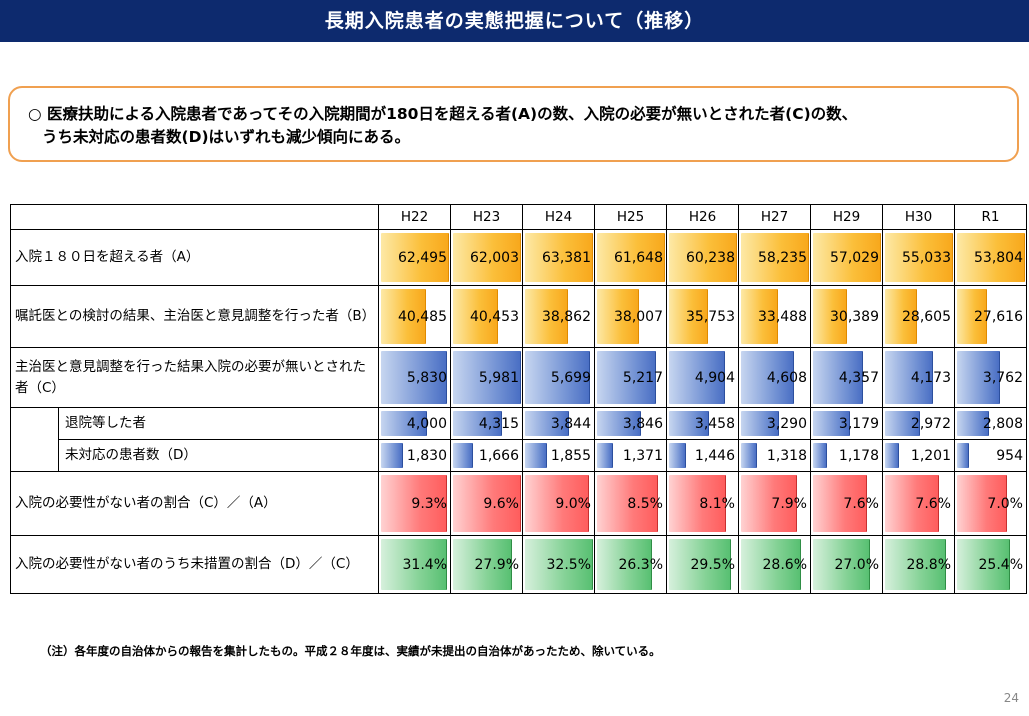 The width and height of the screenshot is (1029, 716). What do you see at coordinates (710, 257) in the screenshot?
I see `cell-value: 60,238` at bounding box center [710, 257].